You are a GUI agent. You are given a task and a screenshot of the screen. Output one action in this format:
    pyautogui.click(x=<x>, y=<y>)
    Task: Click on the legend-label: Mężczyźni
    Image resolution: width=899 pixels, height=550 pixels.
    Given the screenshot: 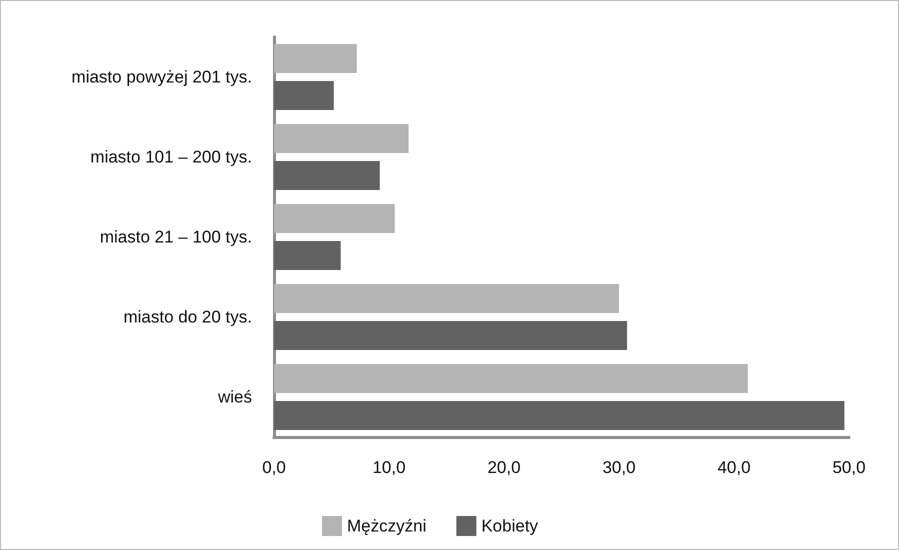 What is the action you would take?
    pyautogui.click(x=386, y=526)
    